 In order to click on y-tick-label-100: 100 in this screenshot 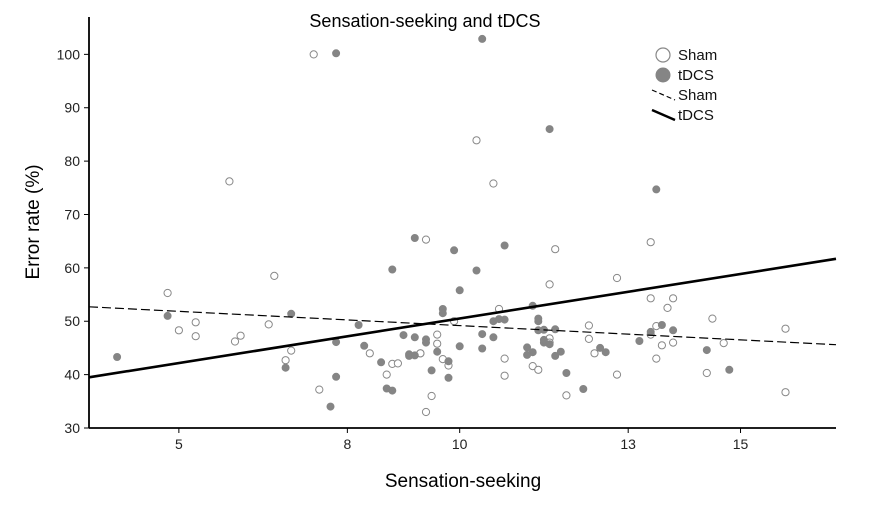, I will do `click(69, 54)`.